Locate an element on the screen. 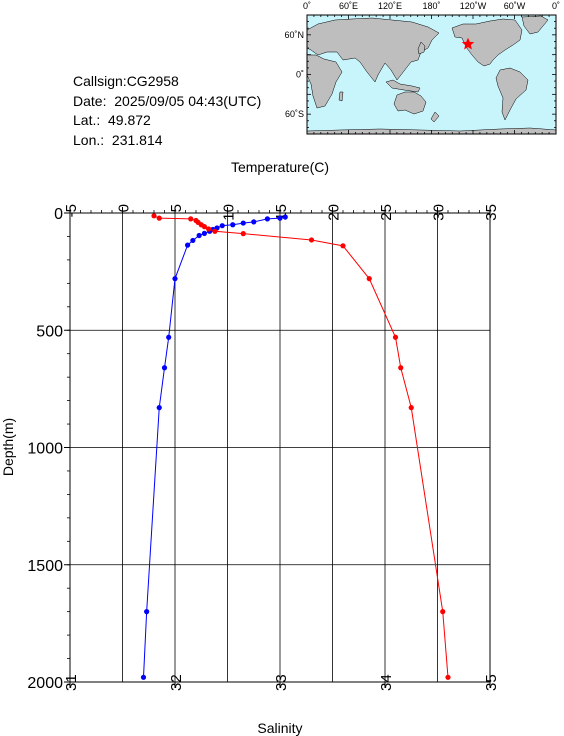 This screenshot has height=736, width=564. temperature-tick-label: 30 is located at coordinates (439, 212).